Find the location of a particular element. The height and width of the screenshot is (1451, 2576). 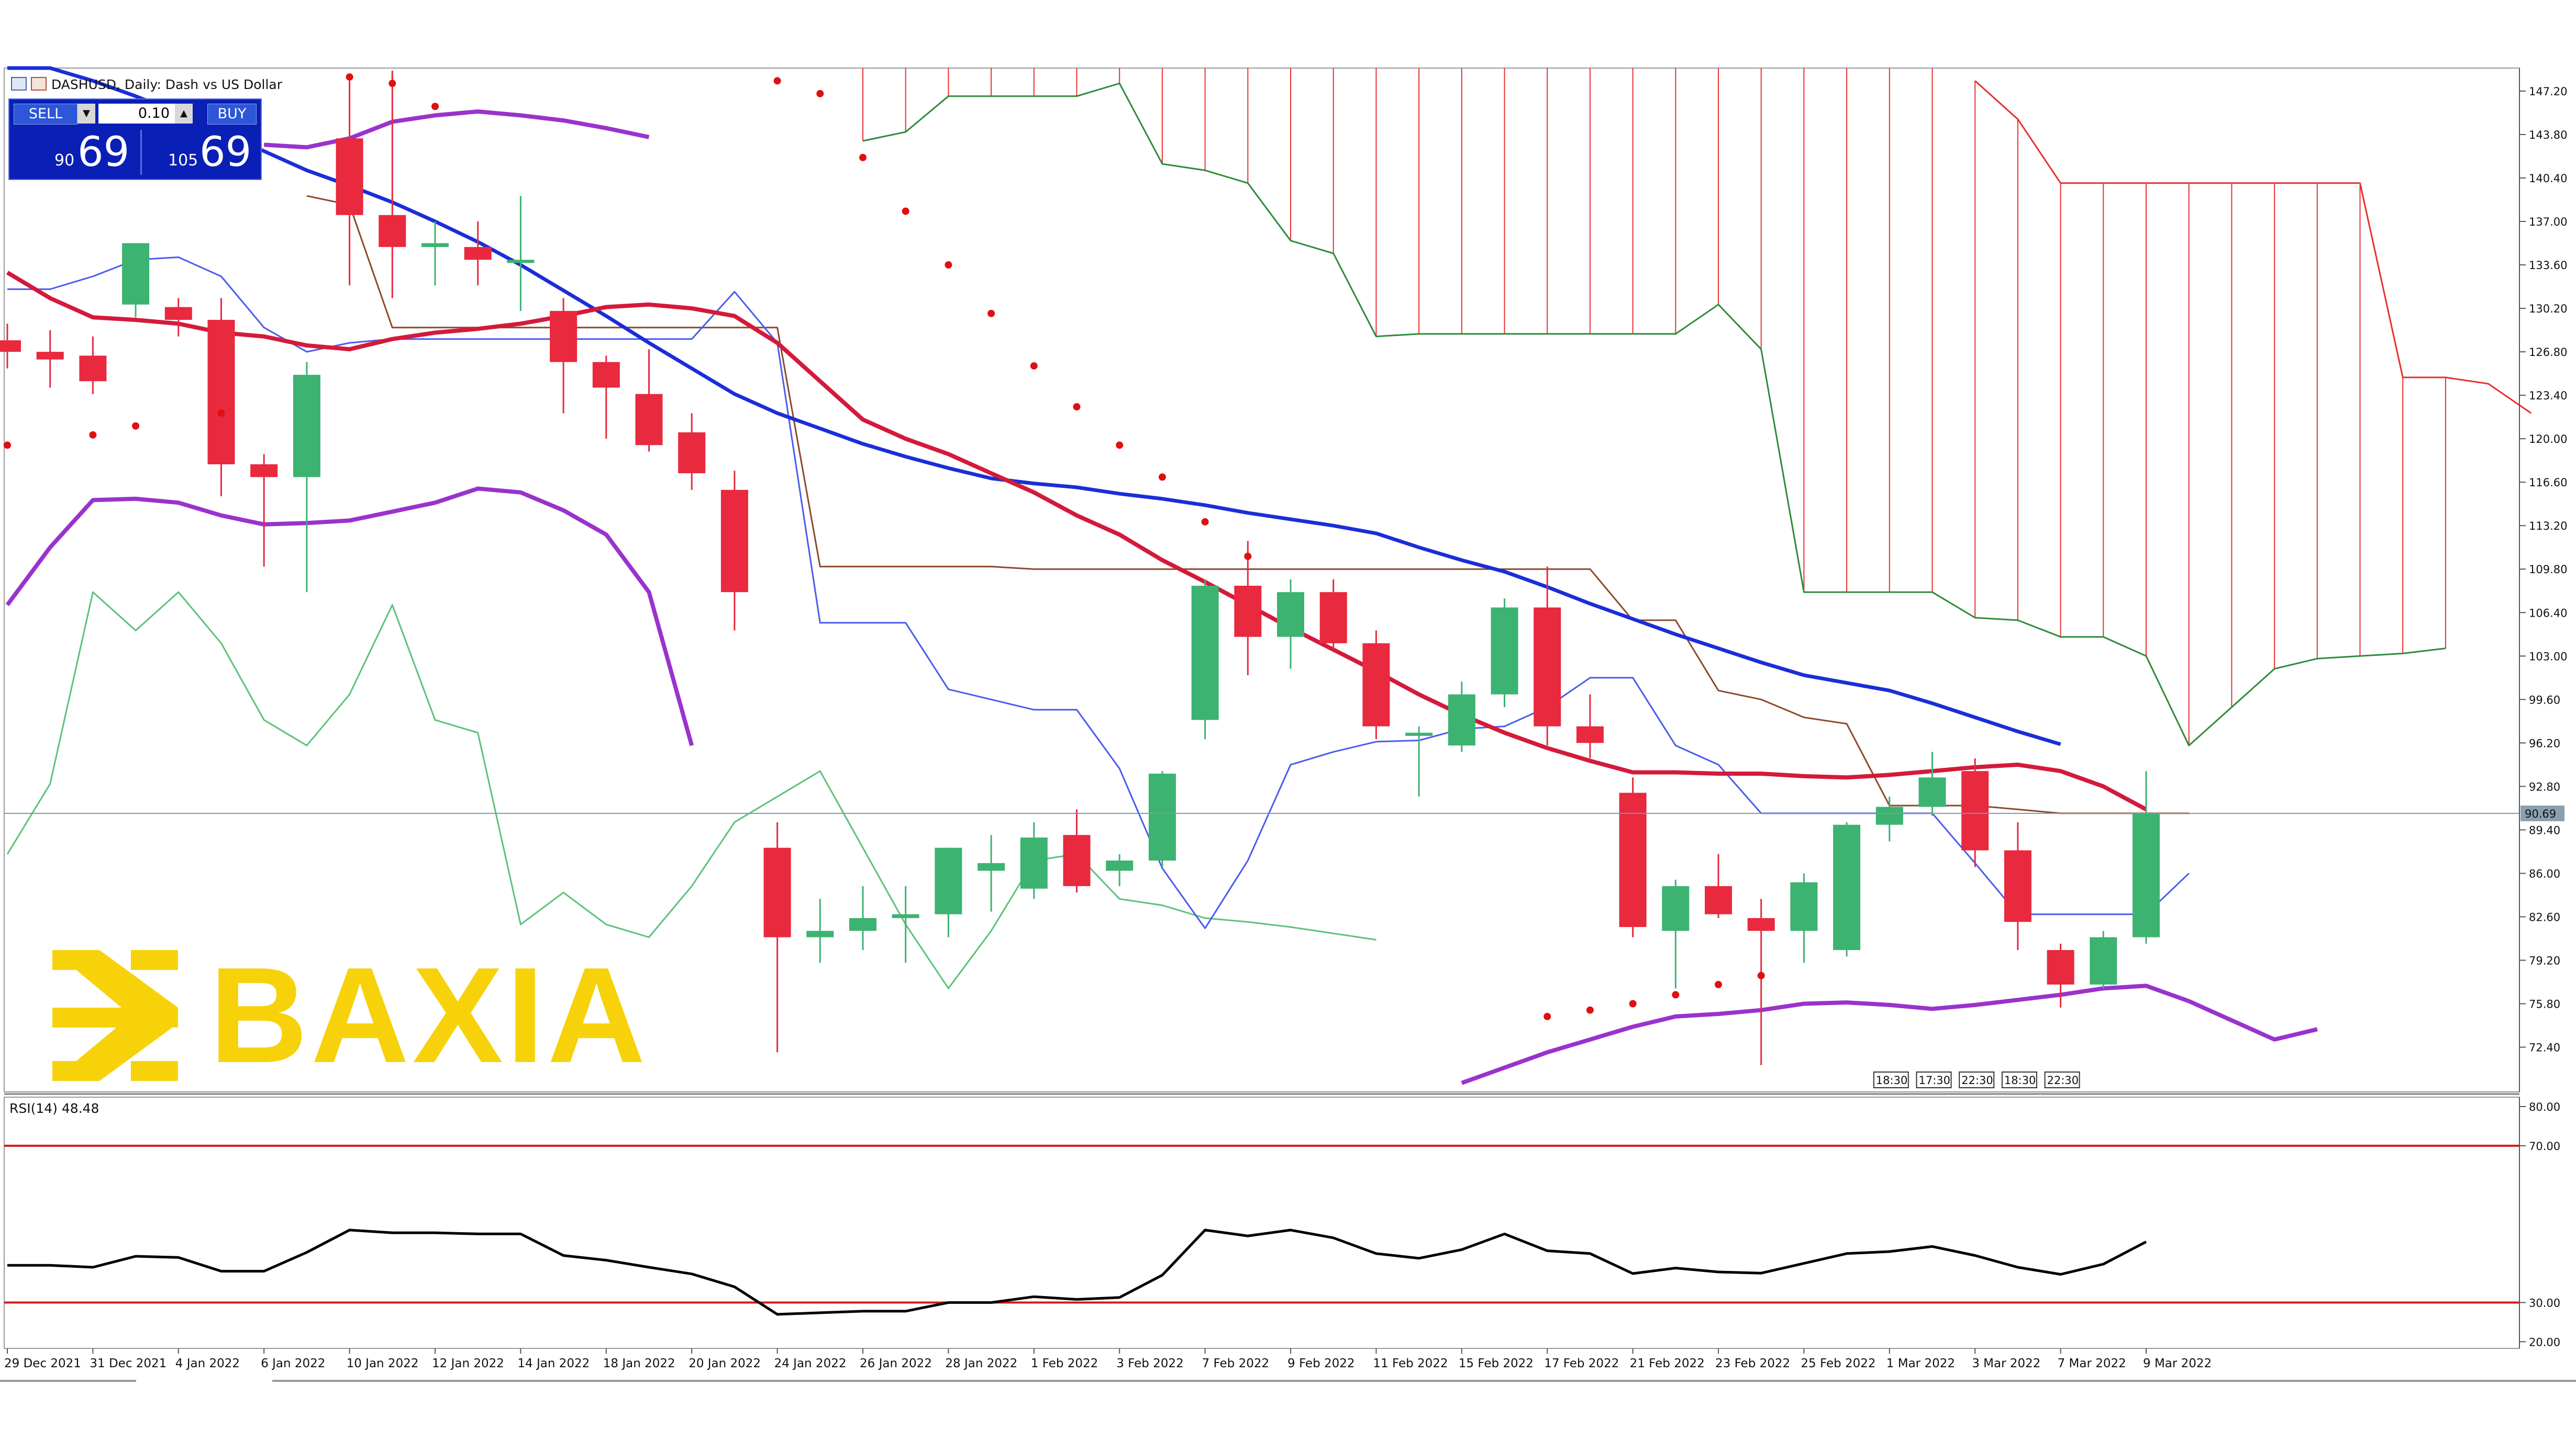

price-tick-label: 113.20 is located at coordinates (2548, 526).